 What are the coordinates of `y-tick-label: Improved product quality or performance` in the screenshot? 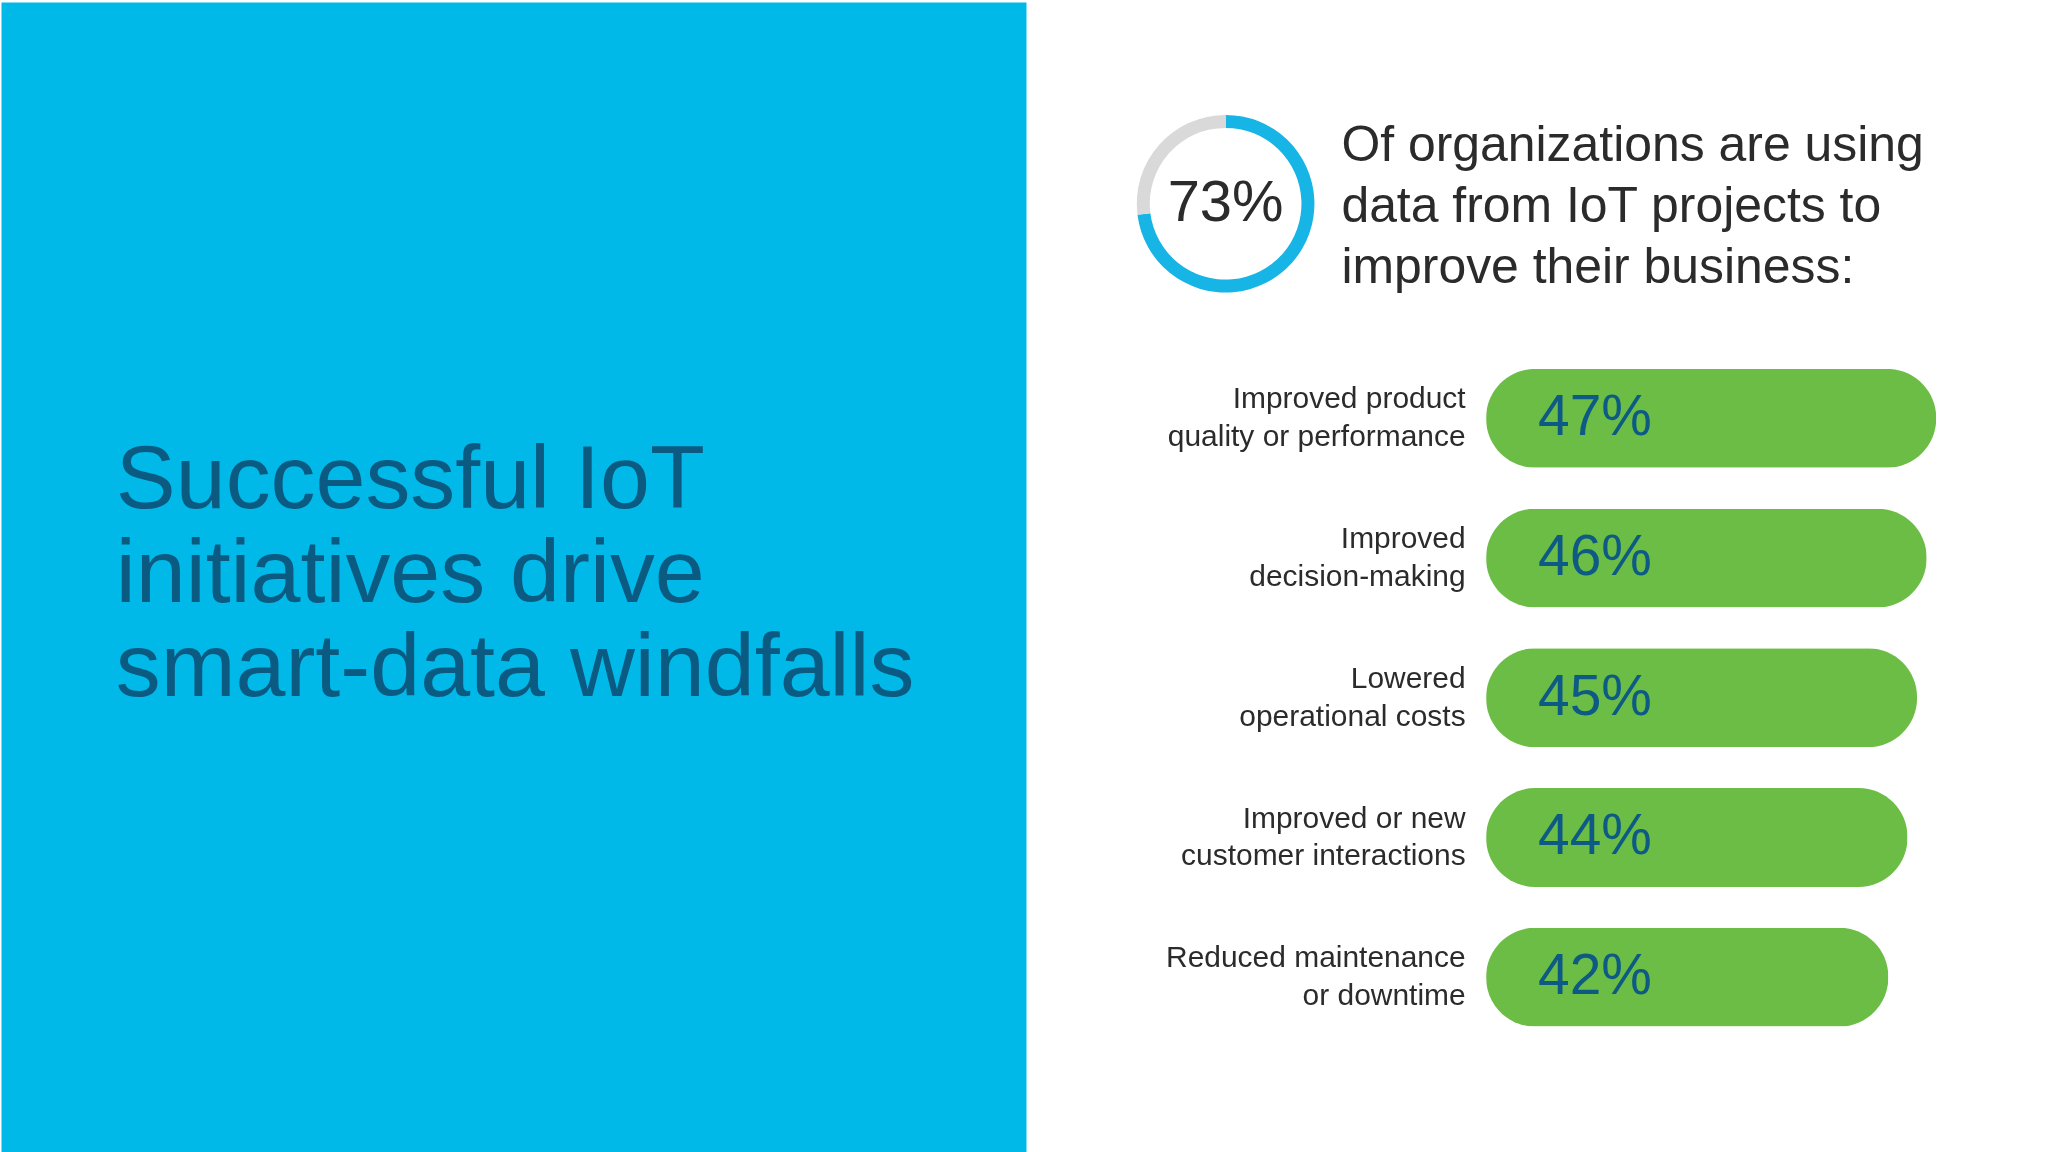 It's located at (1317, 417).